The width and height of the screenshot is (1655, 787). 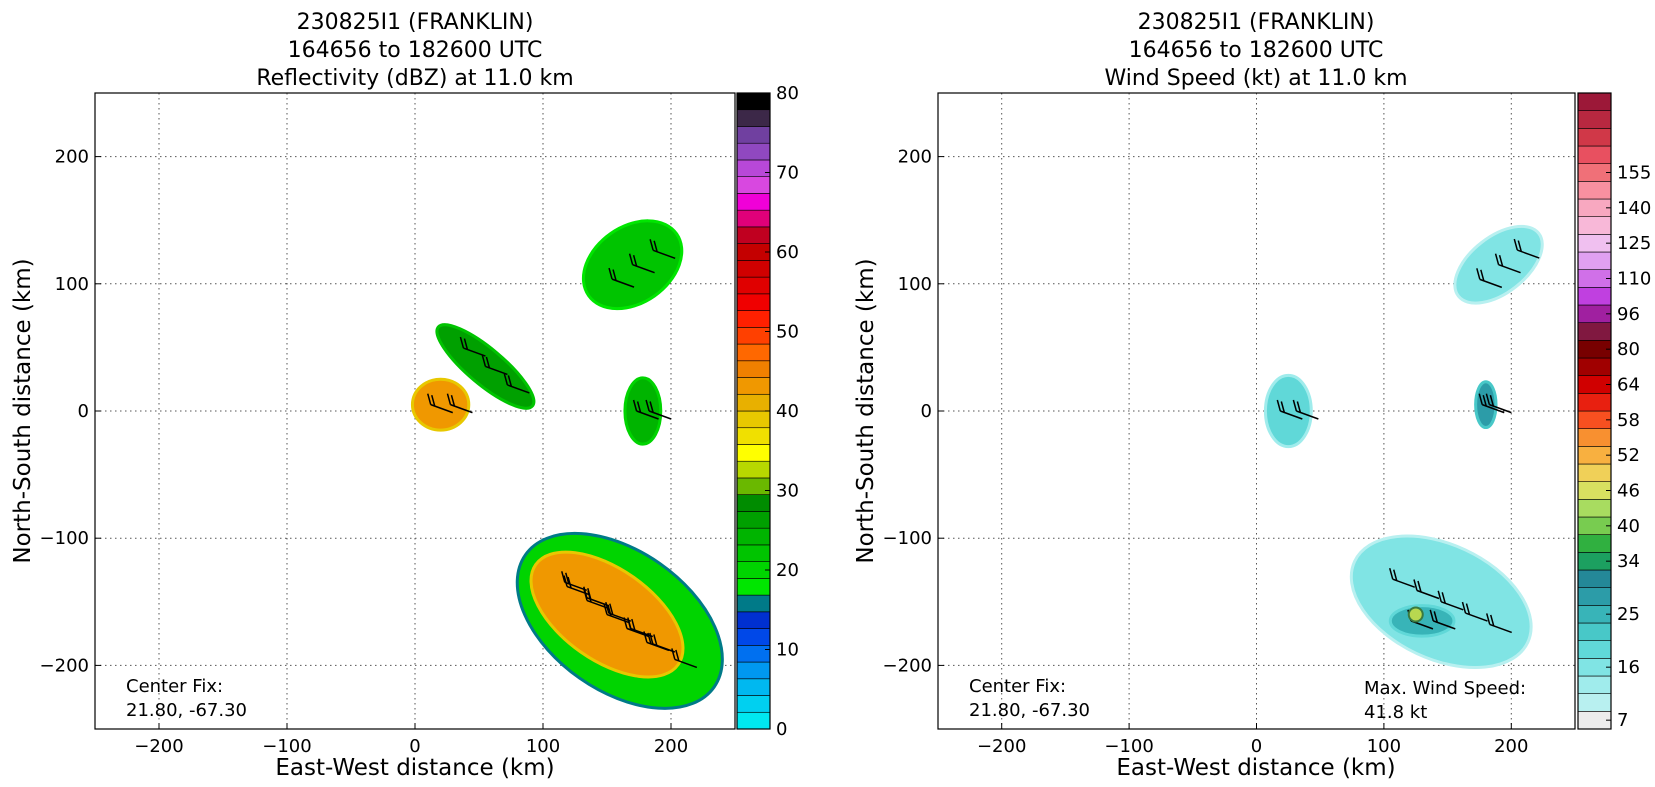 What do you see at coordinates (1628, 526) in the screenshot?
I see `wind-colorbar-tick-label: 40` at bounding box center [1628, 526].